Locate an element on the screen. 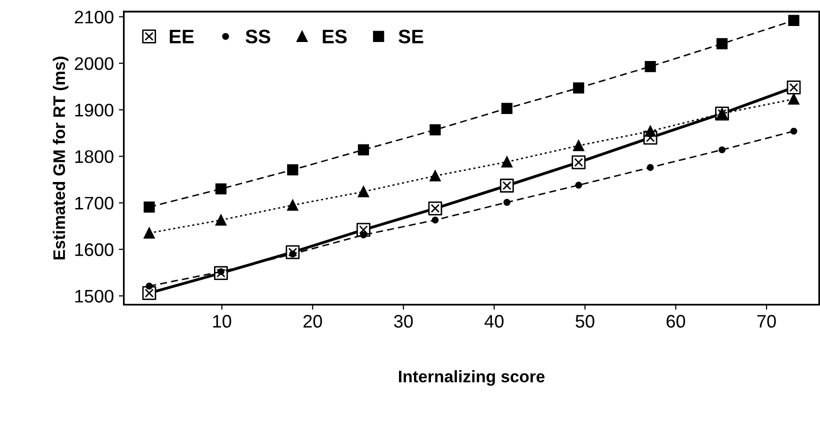 The height and width of the screenshot is (431, 820). legend-label: EE is located at coordinates (182, 37).